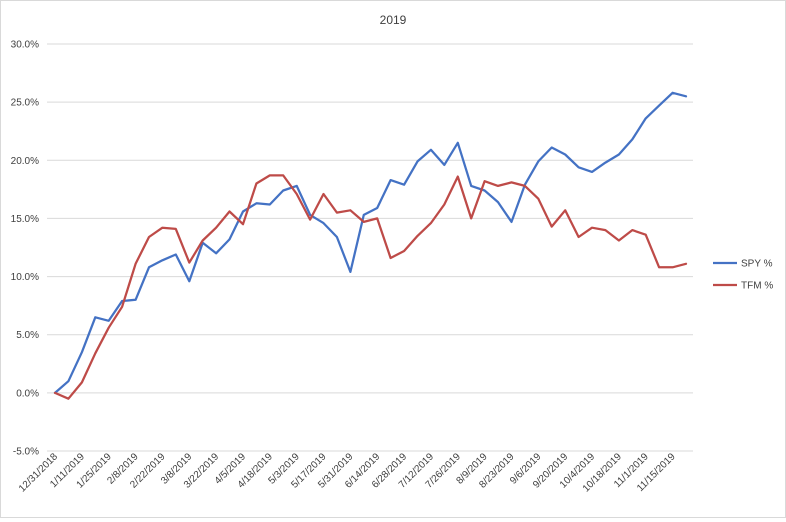 This screenshot has height=522, width=786. Describe the element at coordinates (757, 286) in the screenshot. I see `legend-label: TFM %` at that location.